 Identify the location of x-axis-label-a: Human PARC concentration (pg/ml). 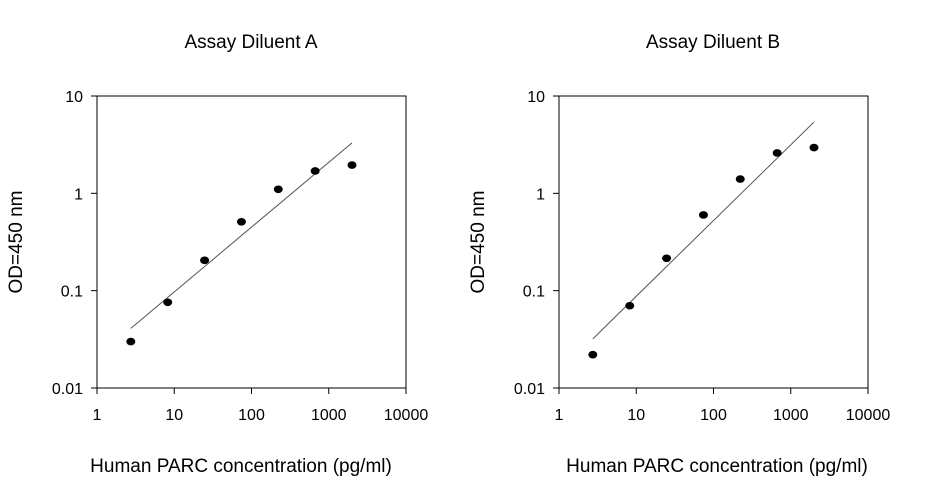
(241, 466).